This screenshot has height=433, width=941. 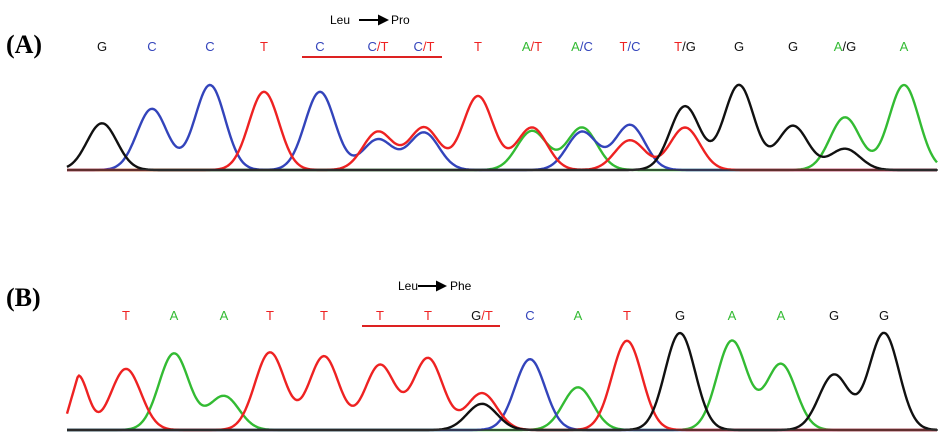 I want to click on panel-b-mutation: Leu Phe, so click(x=431, y=303).